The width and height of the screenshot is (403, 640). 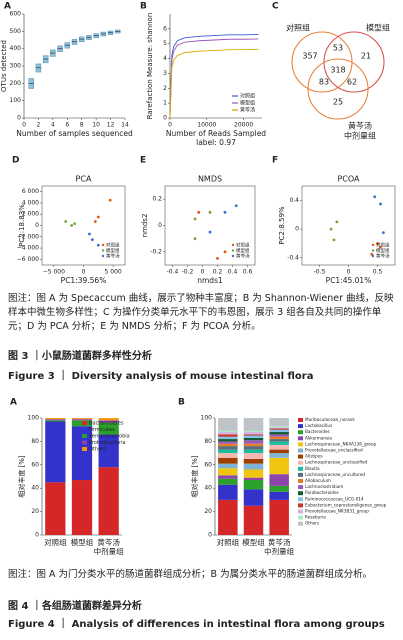 I want to click on venn-set-label: 对照组, so click(x=298, y=28).